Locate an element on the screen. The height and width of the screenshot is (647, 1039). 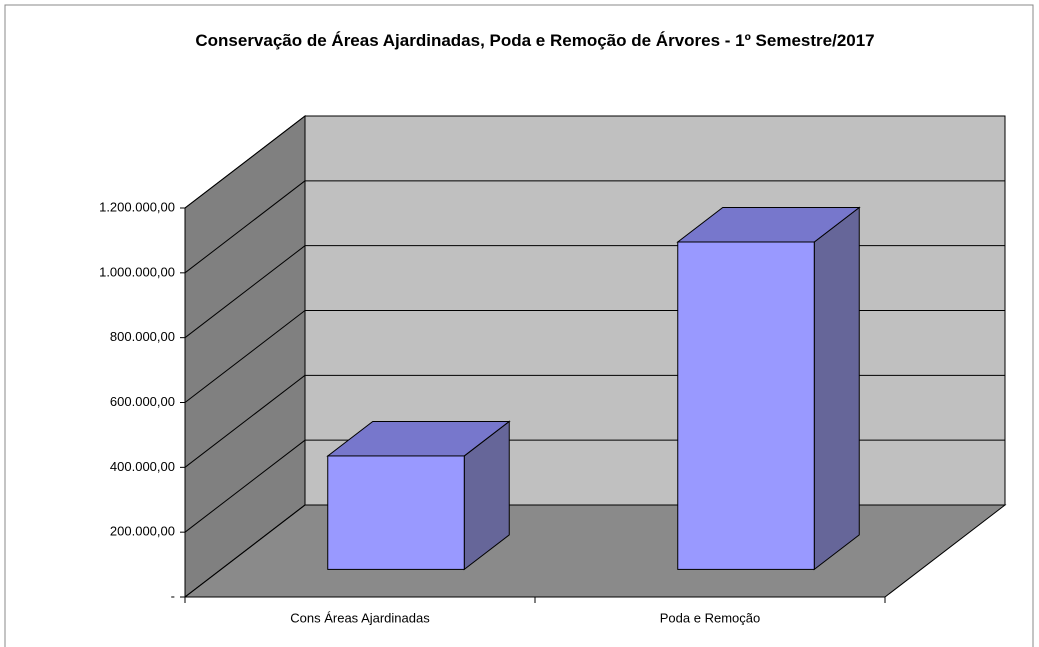
y-tick-label: 600.000,00 is located at coordinates (142, 401).